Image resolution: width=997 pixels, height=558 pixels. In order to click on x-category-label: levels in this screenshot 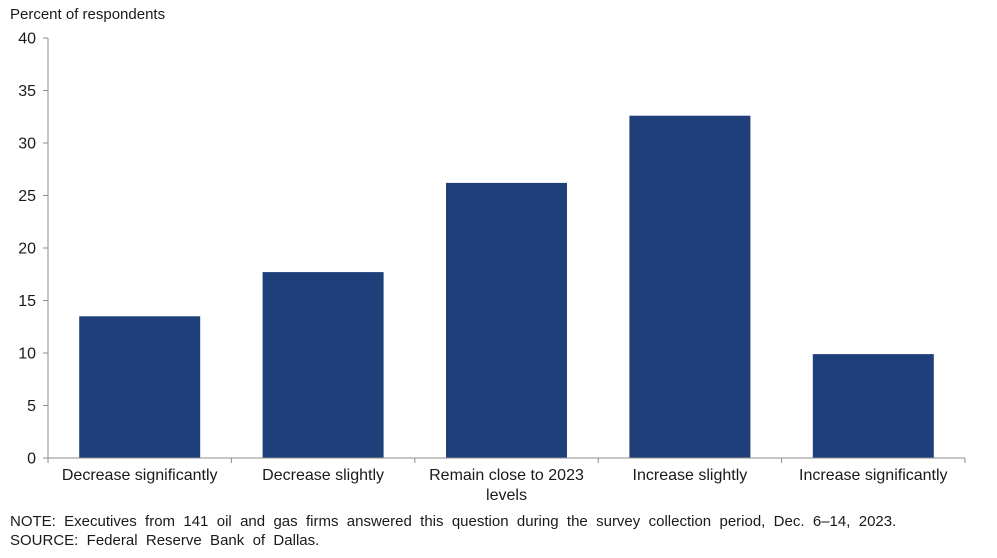, I will do `click(506, 495)`.